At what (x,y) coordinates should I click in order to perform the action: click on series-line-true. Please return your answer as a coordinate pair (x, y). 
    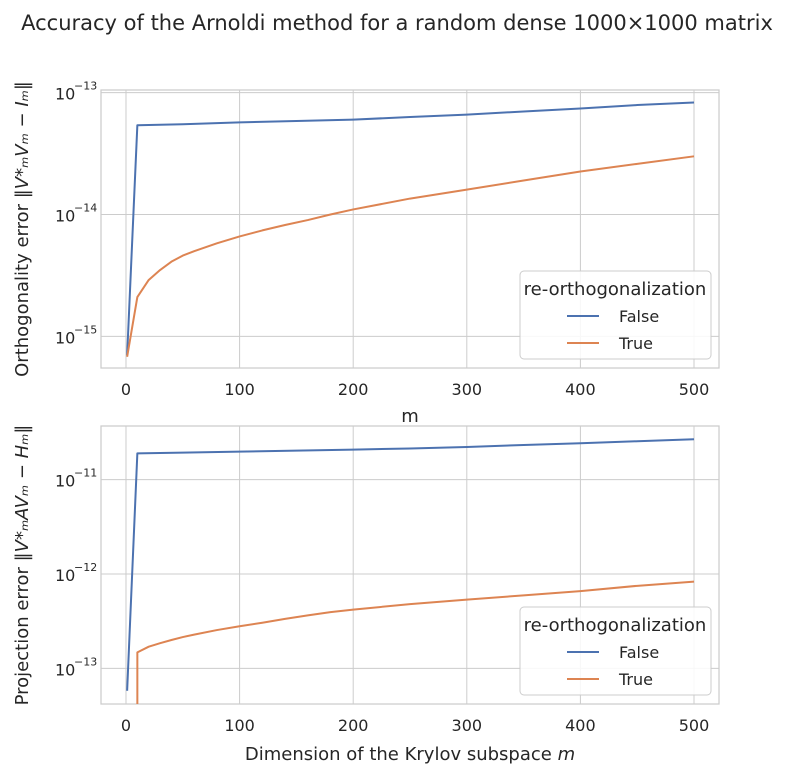
    Looking at the image, I should click on (415, 642).